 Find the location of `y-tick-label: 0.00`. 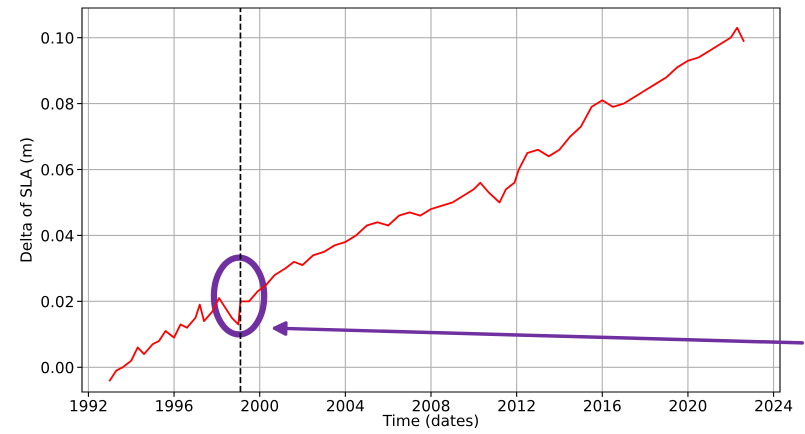

y-tick-label: 0.00 is located at coordinates (57, 368).